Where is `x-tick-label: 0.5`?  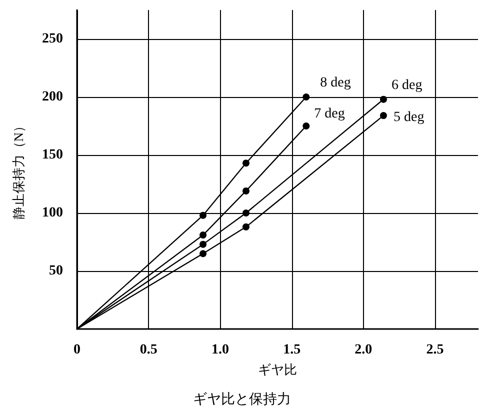
x-tick-label: 0.5 is located at coordinates (149, 350).